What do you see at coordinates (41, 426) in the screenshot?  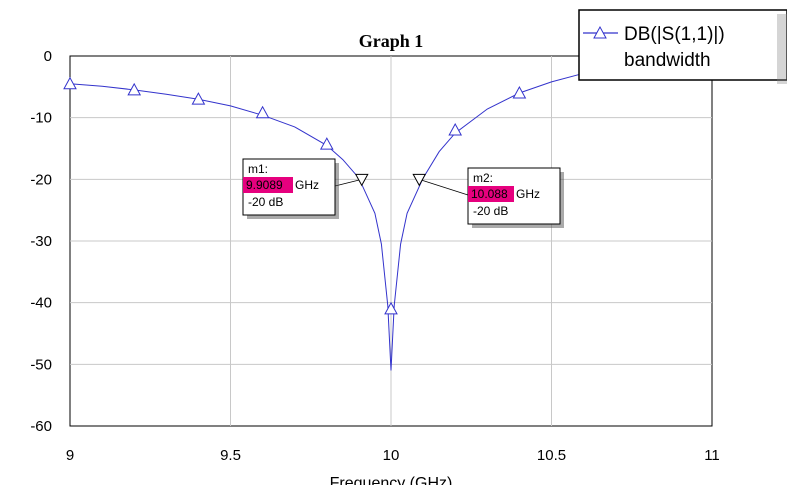 I see `y-tick-label: -60` at bounding box center [41, 426].